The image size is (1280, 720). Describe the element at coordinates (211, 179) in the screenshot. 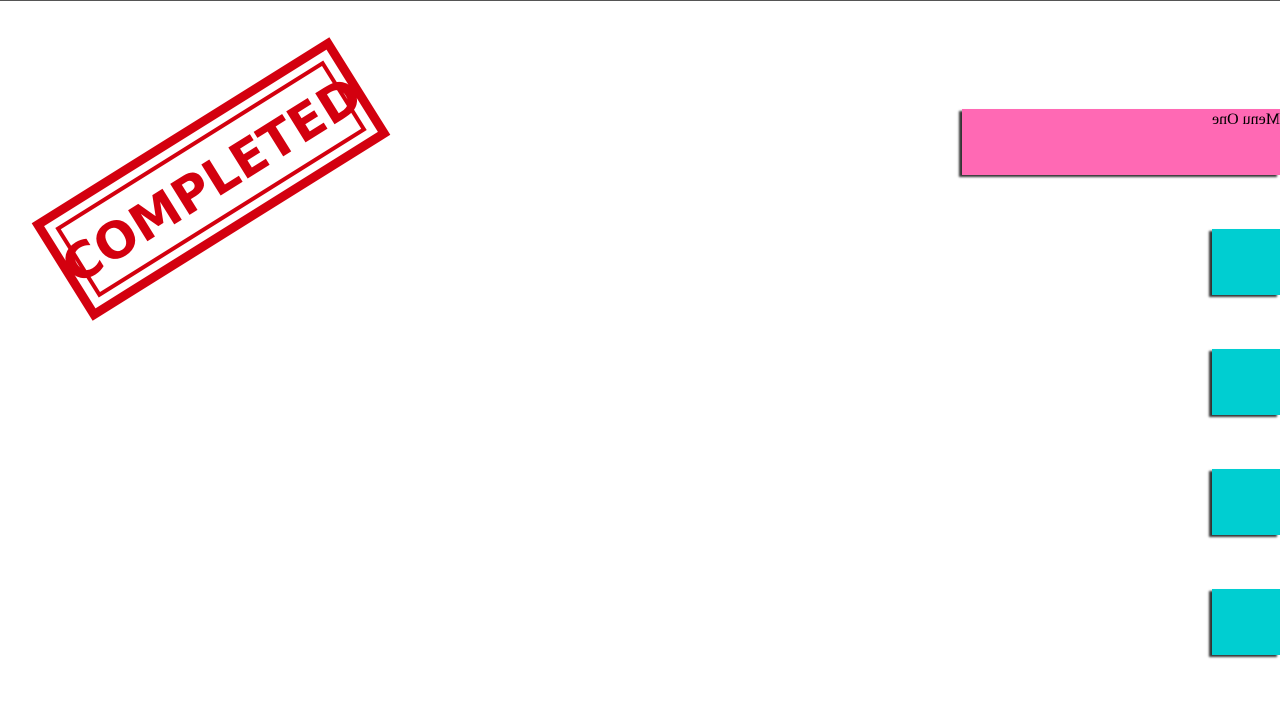

I see `completed-stamp: COMPLETED` at that location.